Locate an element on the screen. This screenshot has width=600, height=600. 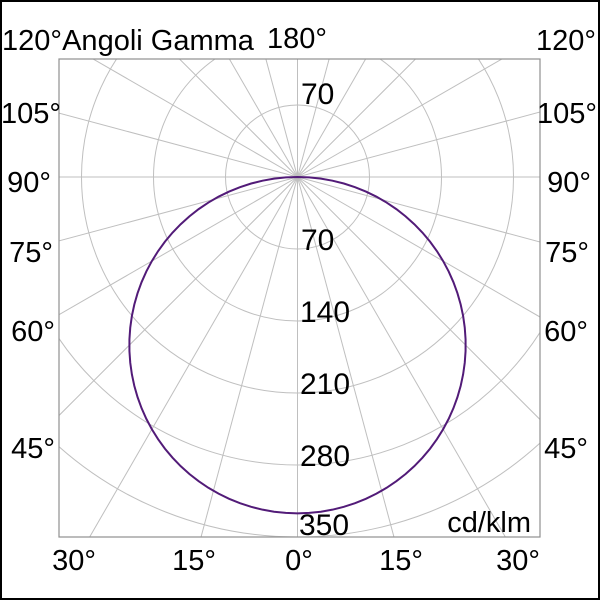
angle-label-right-75: 75° is located at coordinates (567, 253).